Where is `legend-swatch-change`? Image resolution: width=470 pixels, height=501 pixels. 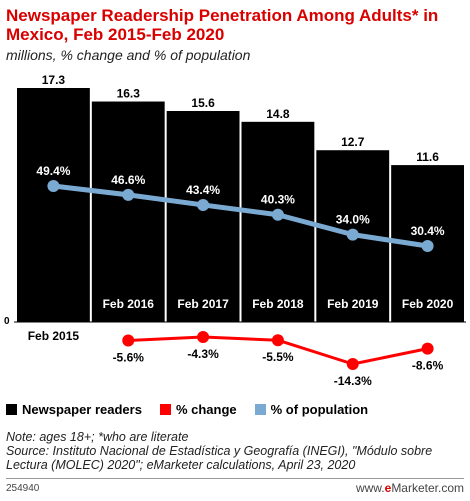
legend-swatch-change is located at coordinates (165, 409).